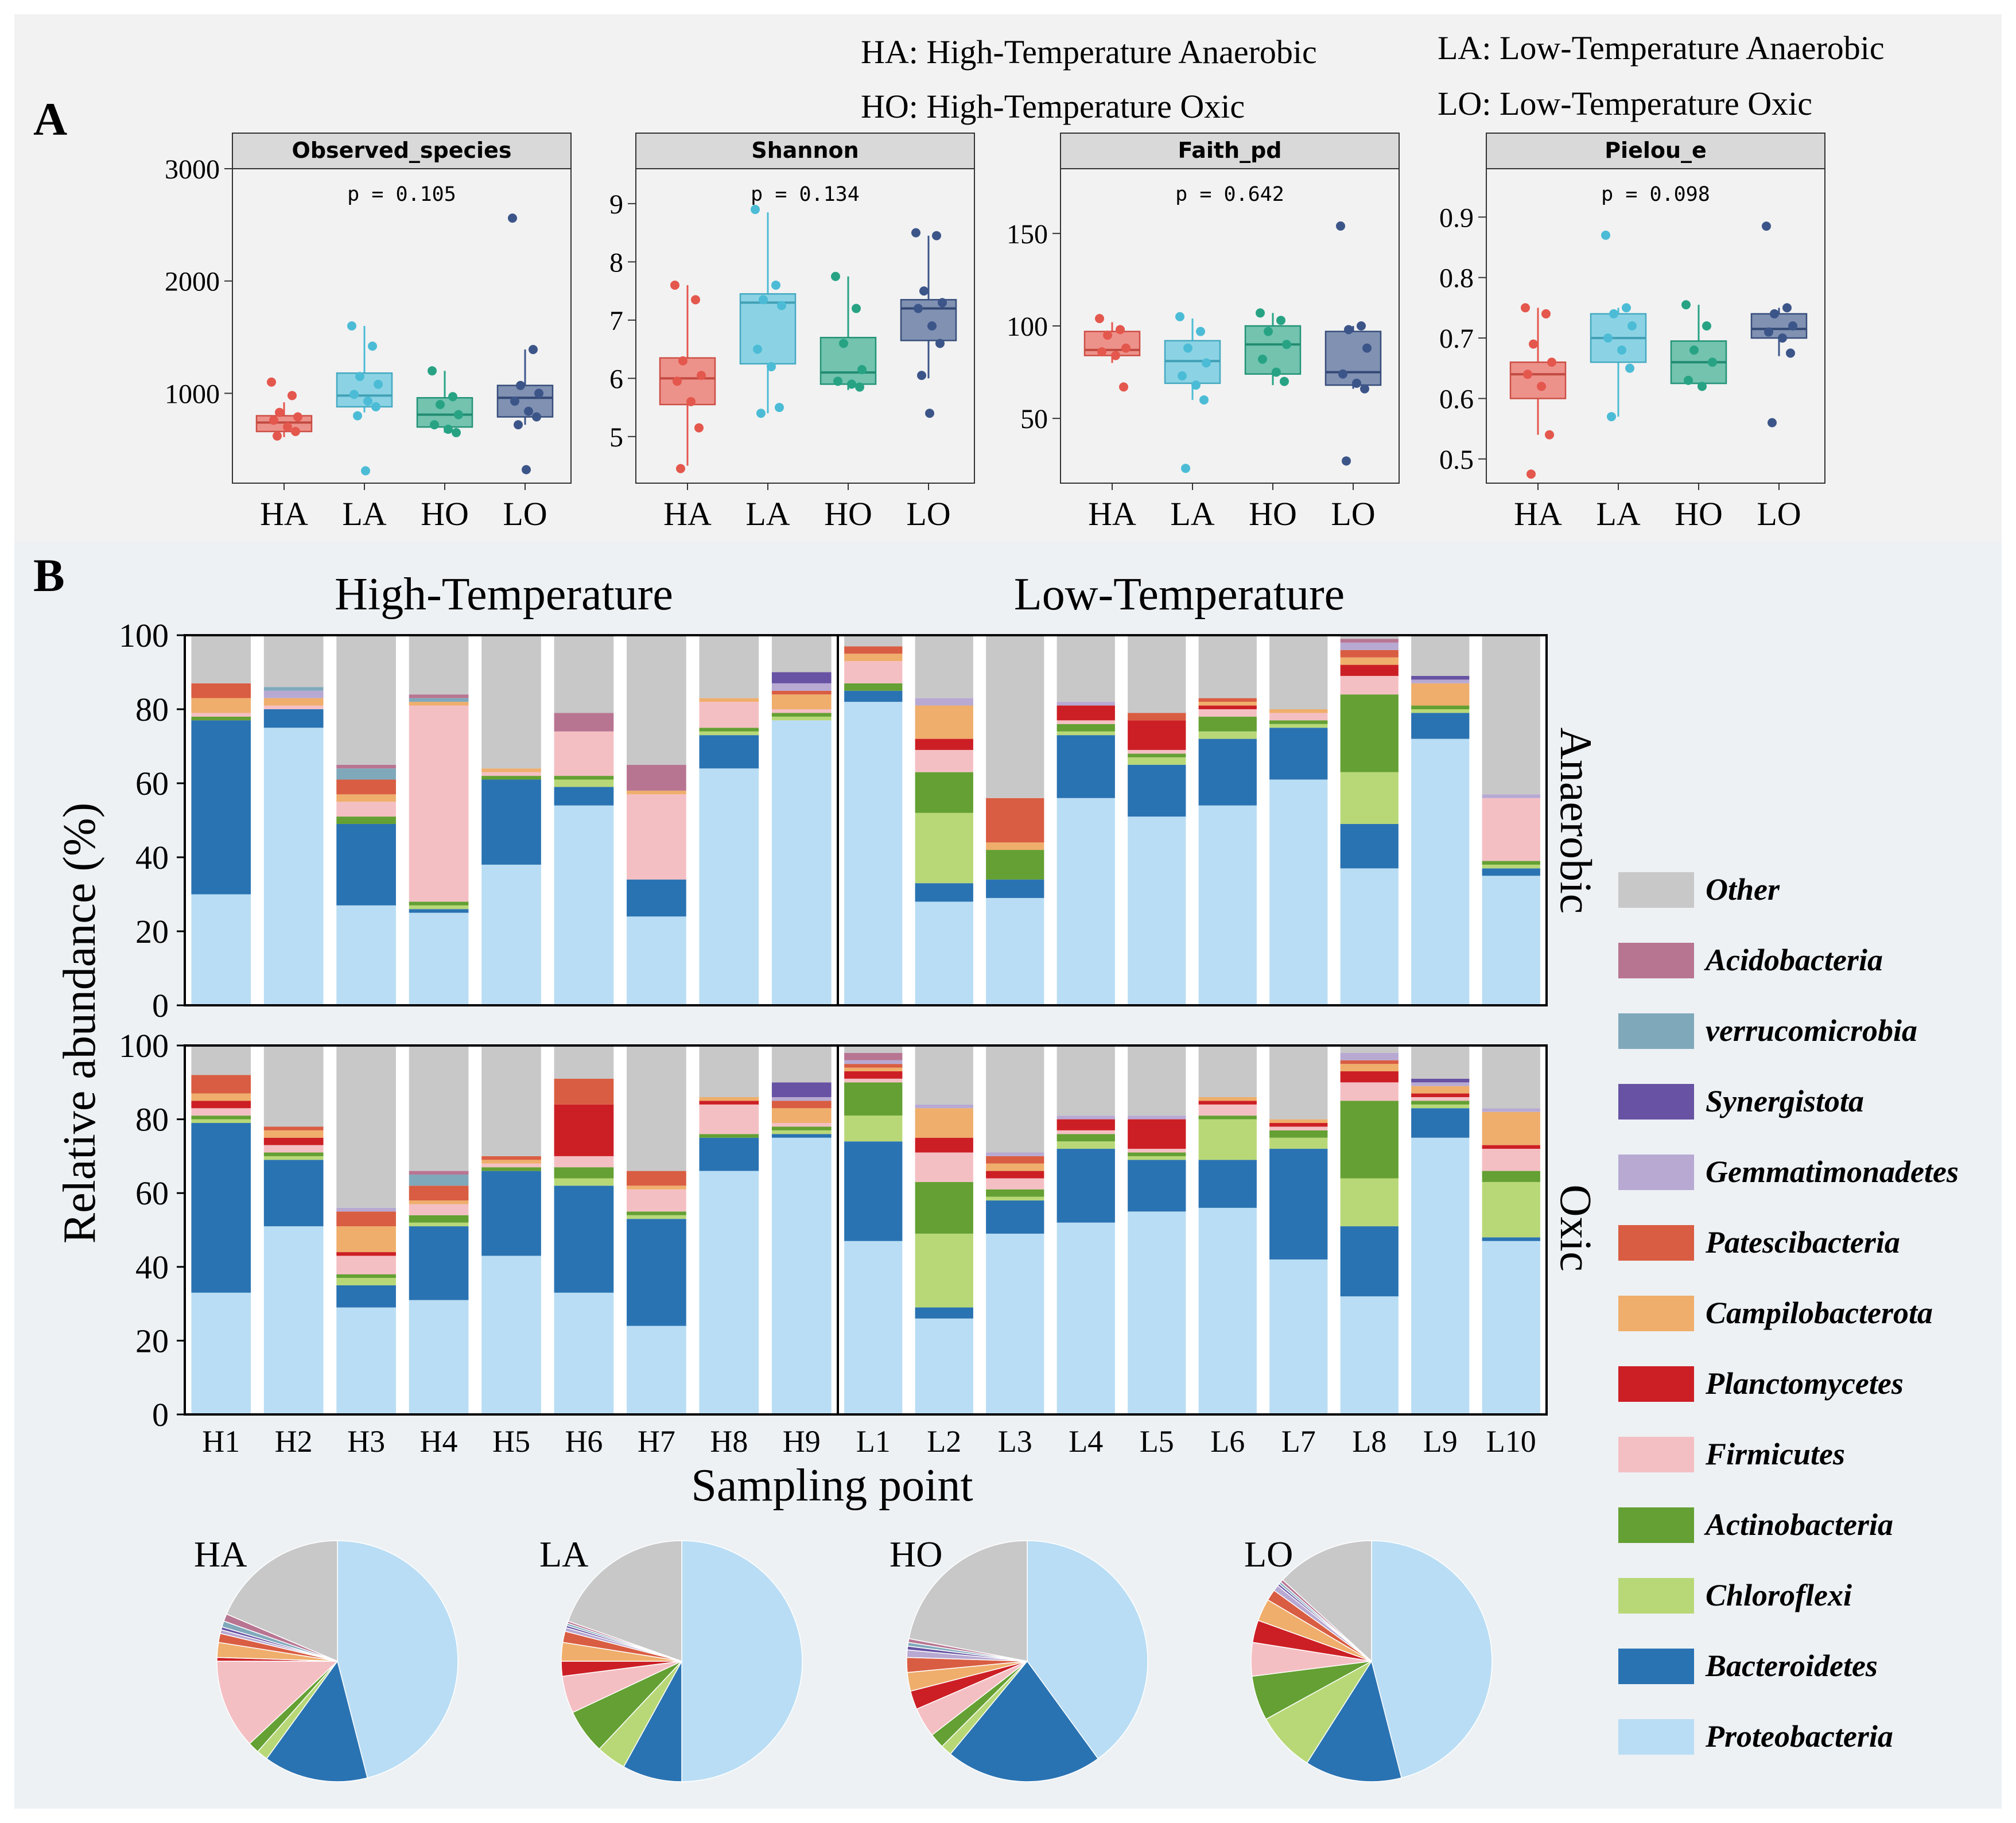 The image size is (2016, 1823). What do you see at coordinates (366, 1441) in the screenshot?
I see `x-tick-label: H3` at bounding box center [366, 1441].